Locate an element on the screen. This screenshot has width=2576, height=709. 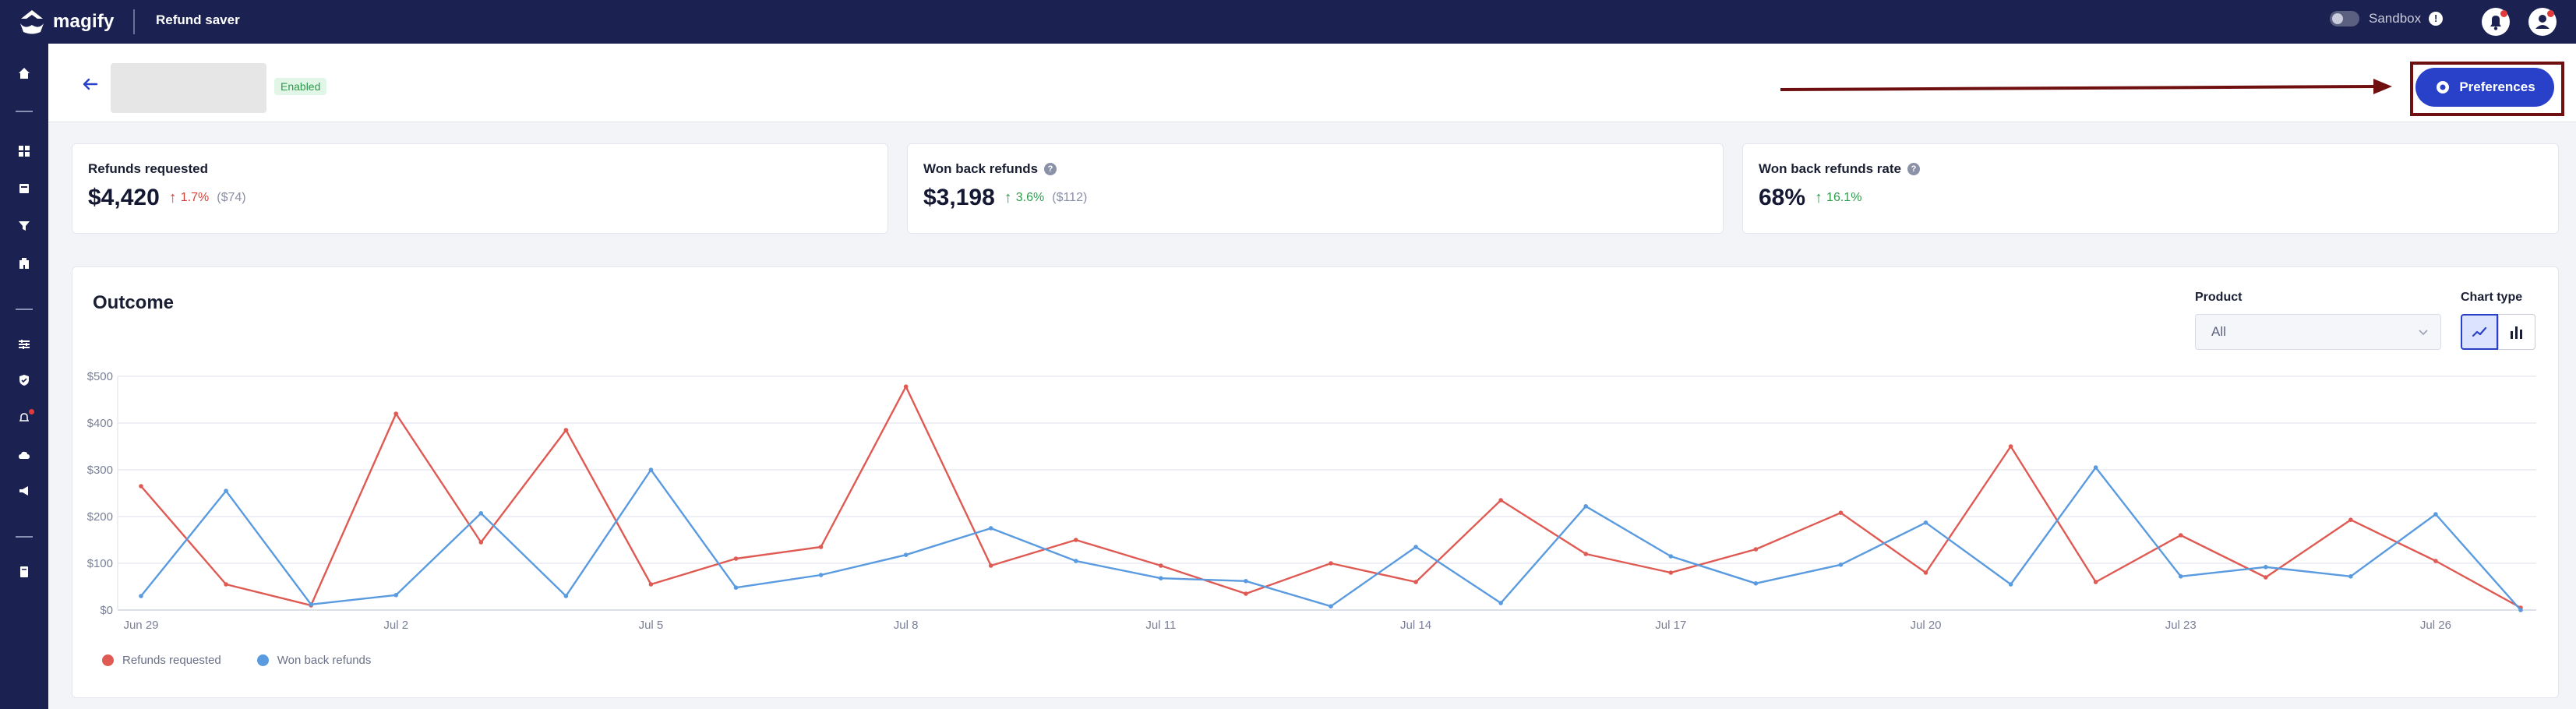
stat-value: $4,420 is located at coordinates (124, 197).